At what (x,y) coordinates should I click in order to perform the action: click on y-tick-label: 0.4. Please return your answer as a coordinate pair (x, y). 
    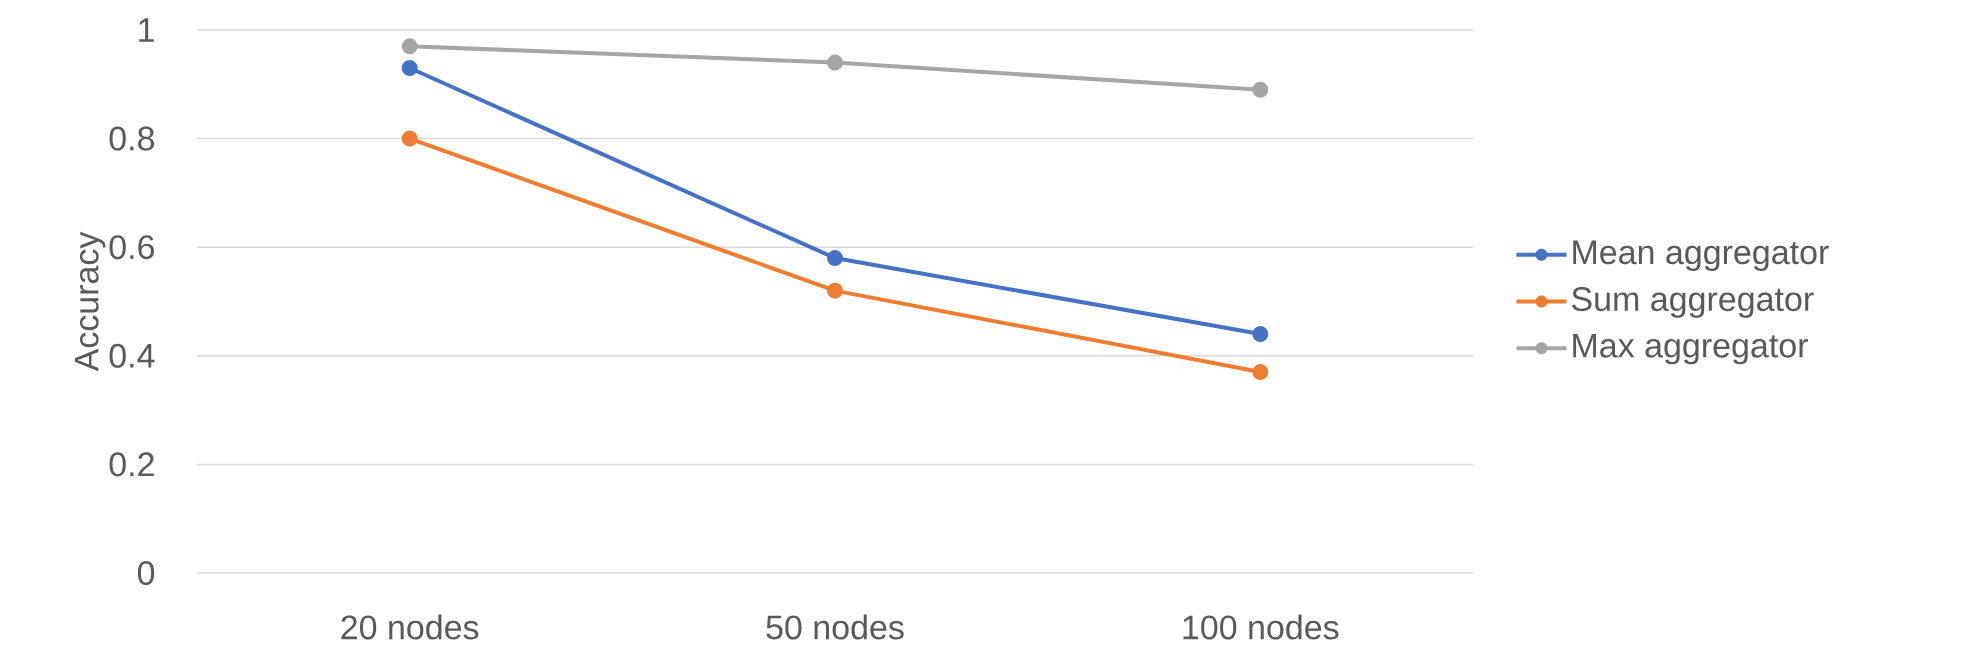
    Looking at the image, I should click on (132, 355).